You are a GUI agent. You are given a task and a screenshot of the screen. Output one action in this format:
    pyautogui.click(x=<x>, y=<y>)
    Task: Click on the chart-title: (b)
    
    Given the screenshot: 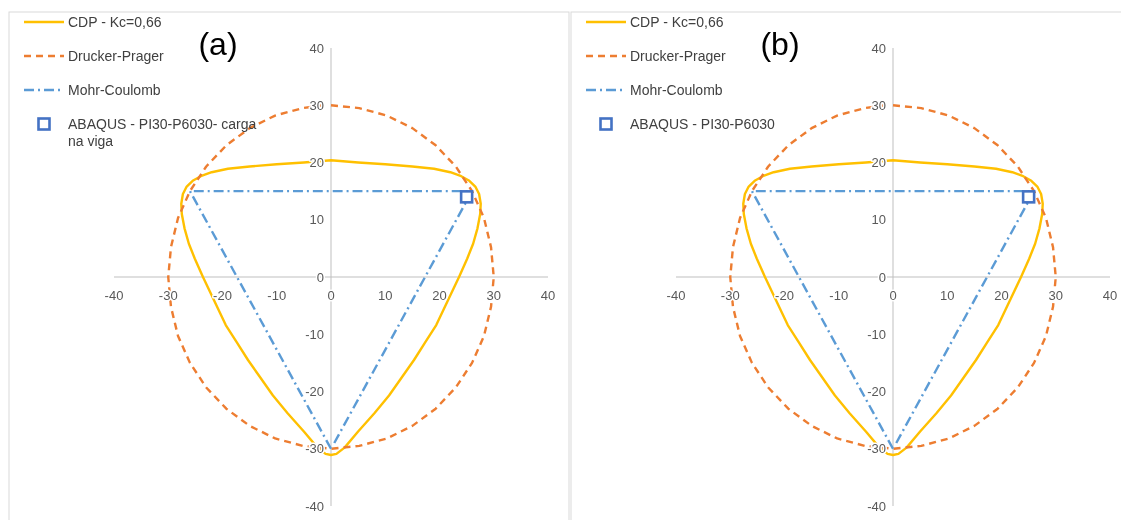 What is the action you would take?
    pyautogui.click(x=780, y=44)
    